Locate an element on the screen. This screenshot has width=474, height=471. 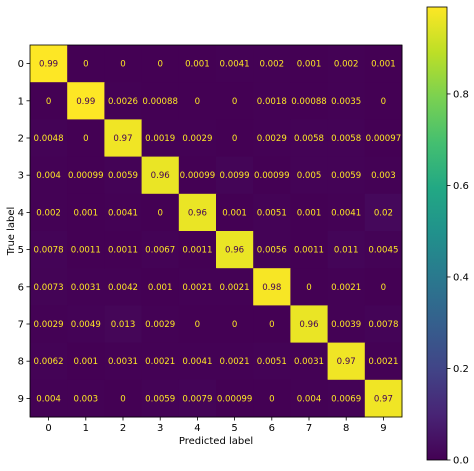
colorbar-tick-label: 0.4 is located at coordinates (461, 277).